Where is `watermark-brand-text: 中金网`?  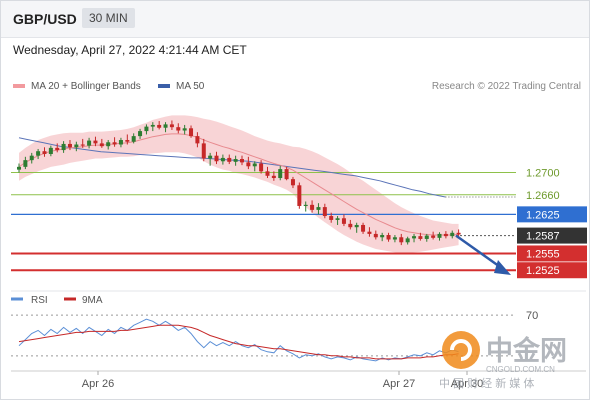 watermark-brand-text: 中金网 is located at coordinates (526, 350).